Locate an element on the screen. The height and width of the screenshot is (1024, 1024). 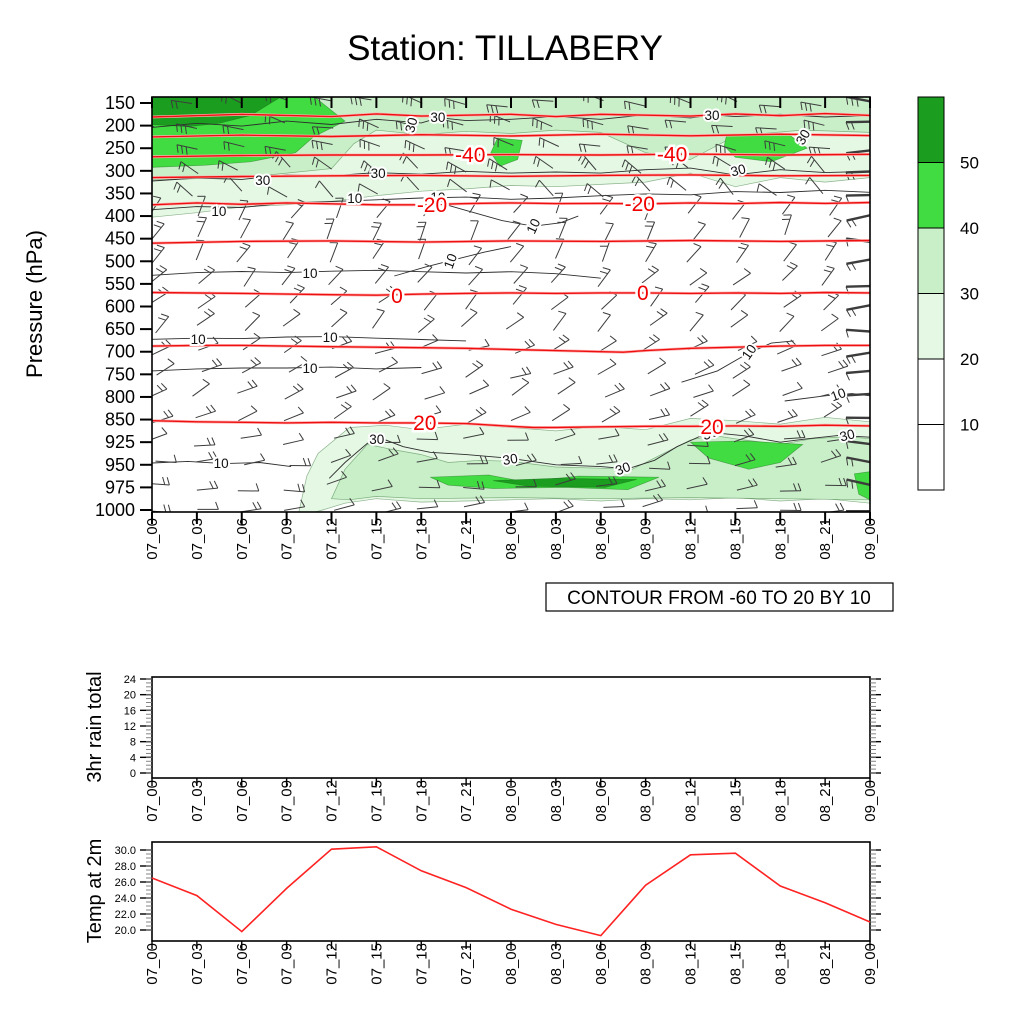
temp-contour-label: 0 is located at coordinates (643, 293).